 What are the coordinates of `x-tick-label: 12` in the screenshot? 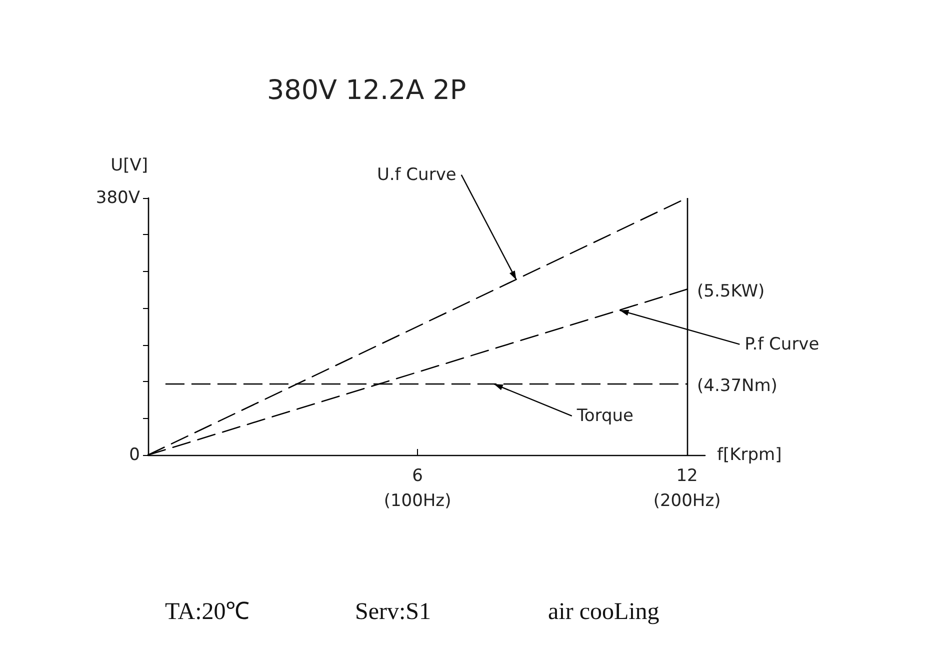 It's located at (687, 476).